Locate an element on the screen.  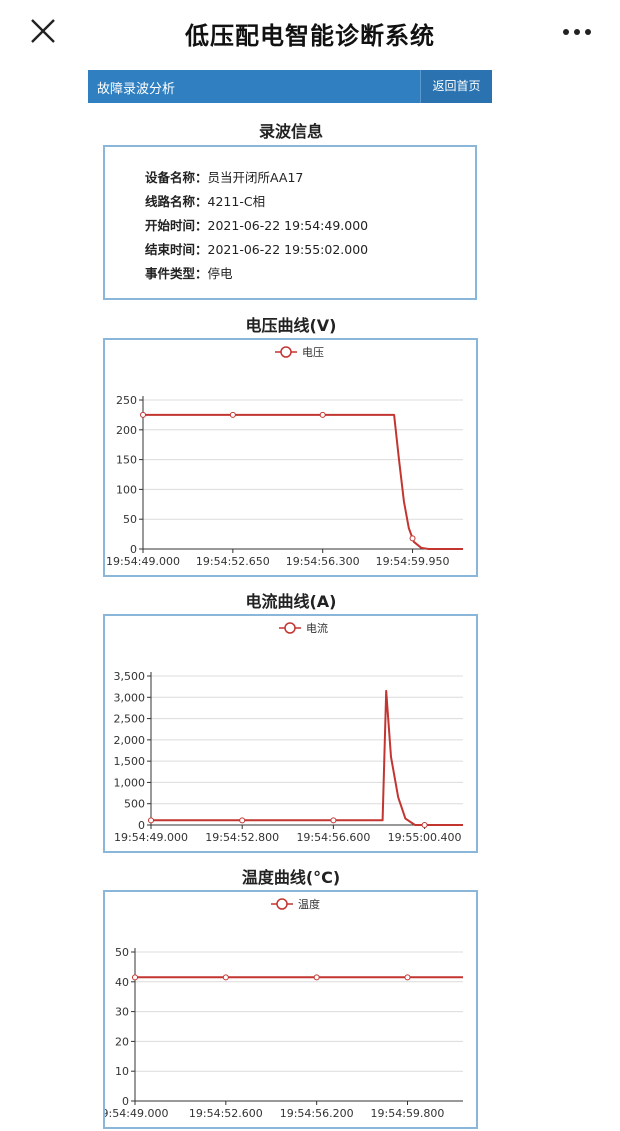
info-value: 2021-06-22 19:55:02.000 is located at coordinates (288, 249).